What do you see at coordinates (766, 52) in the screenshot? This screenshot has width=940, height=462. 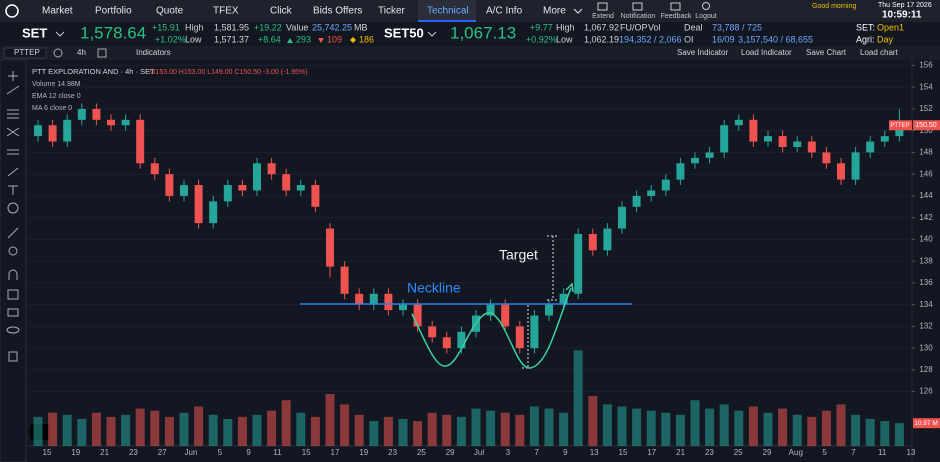 I see `load-indicator: Load Indicator` at bounding box center [766, 52].